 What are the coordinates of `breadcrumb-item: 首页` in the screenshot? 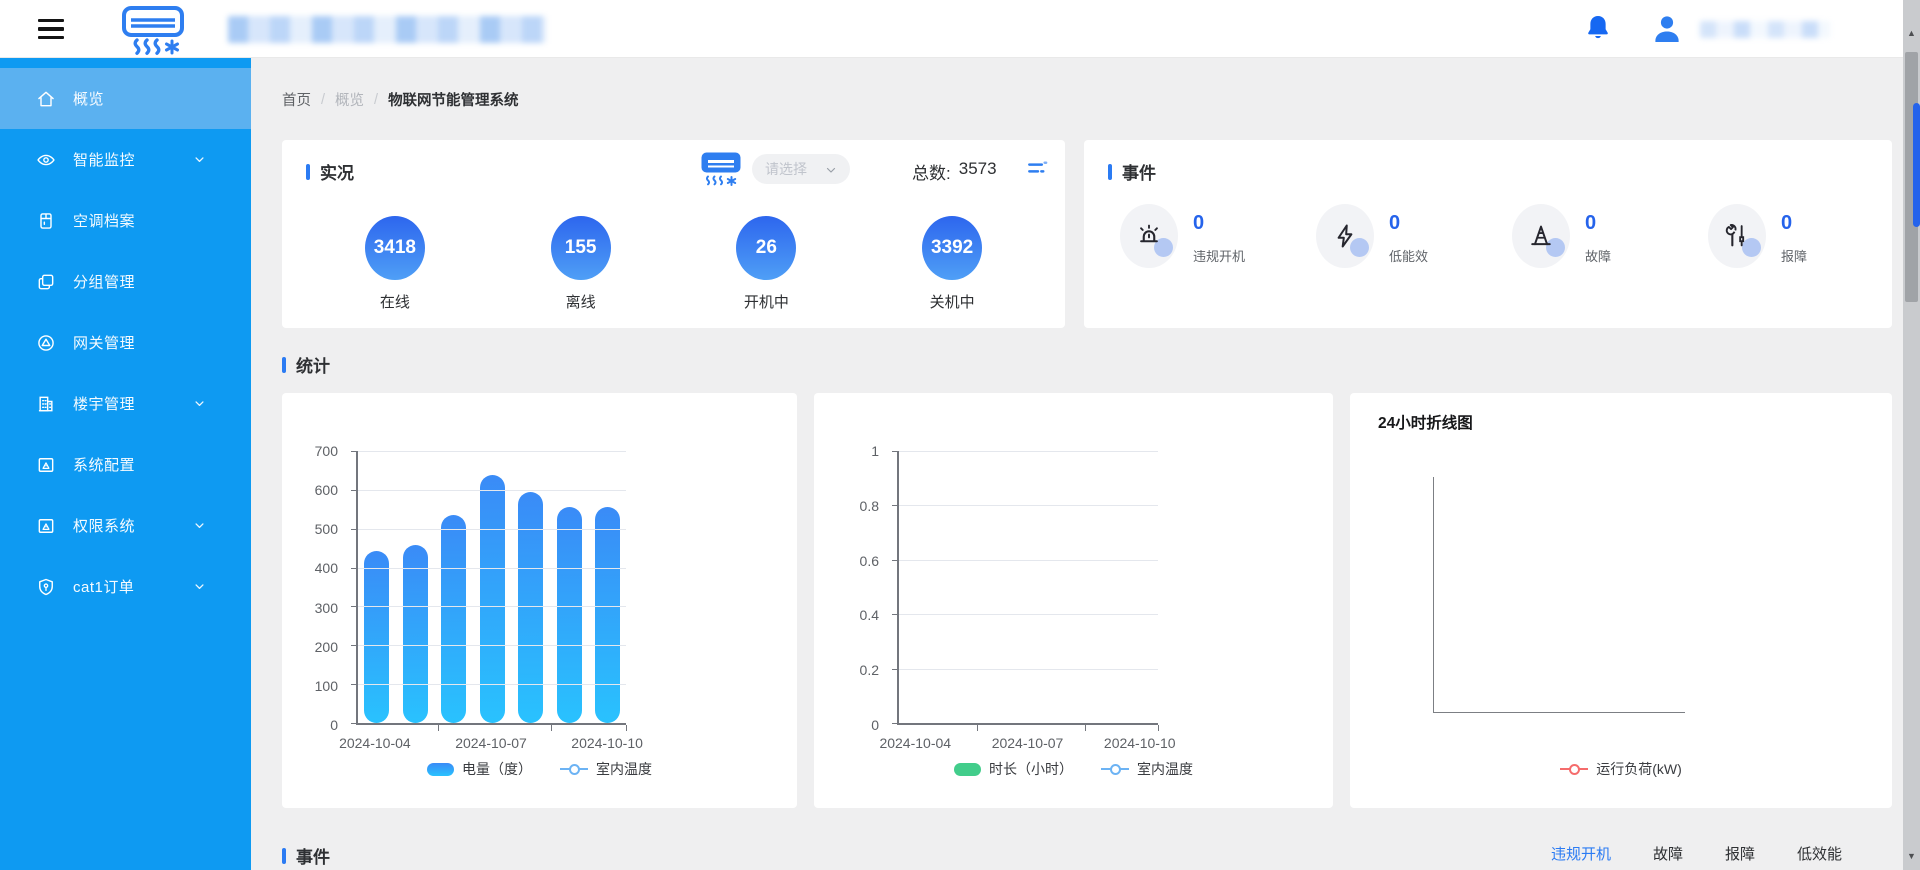 It's located at (296, 101).